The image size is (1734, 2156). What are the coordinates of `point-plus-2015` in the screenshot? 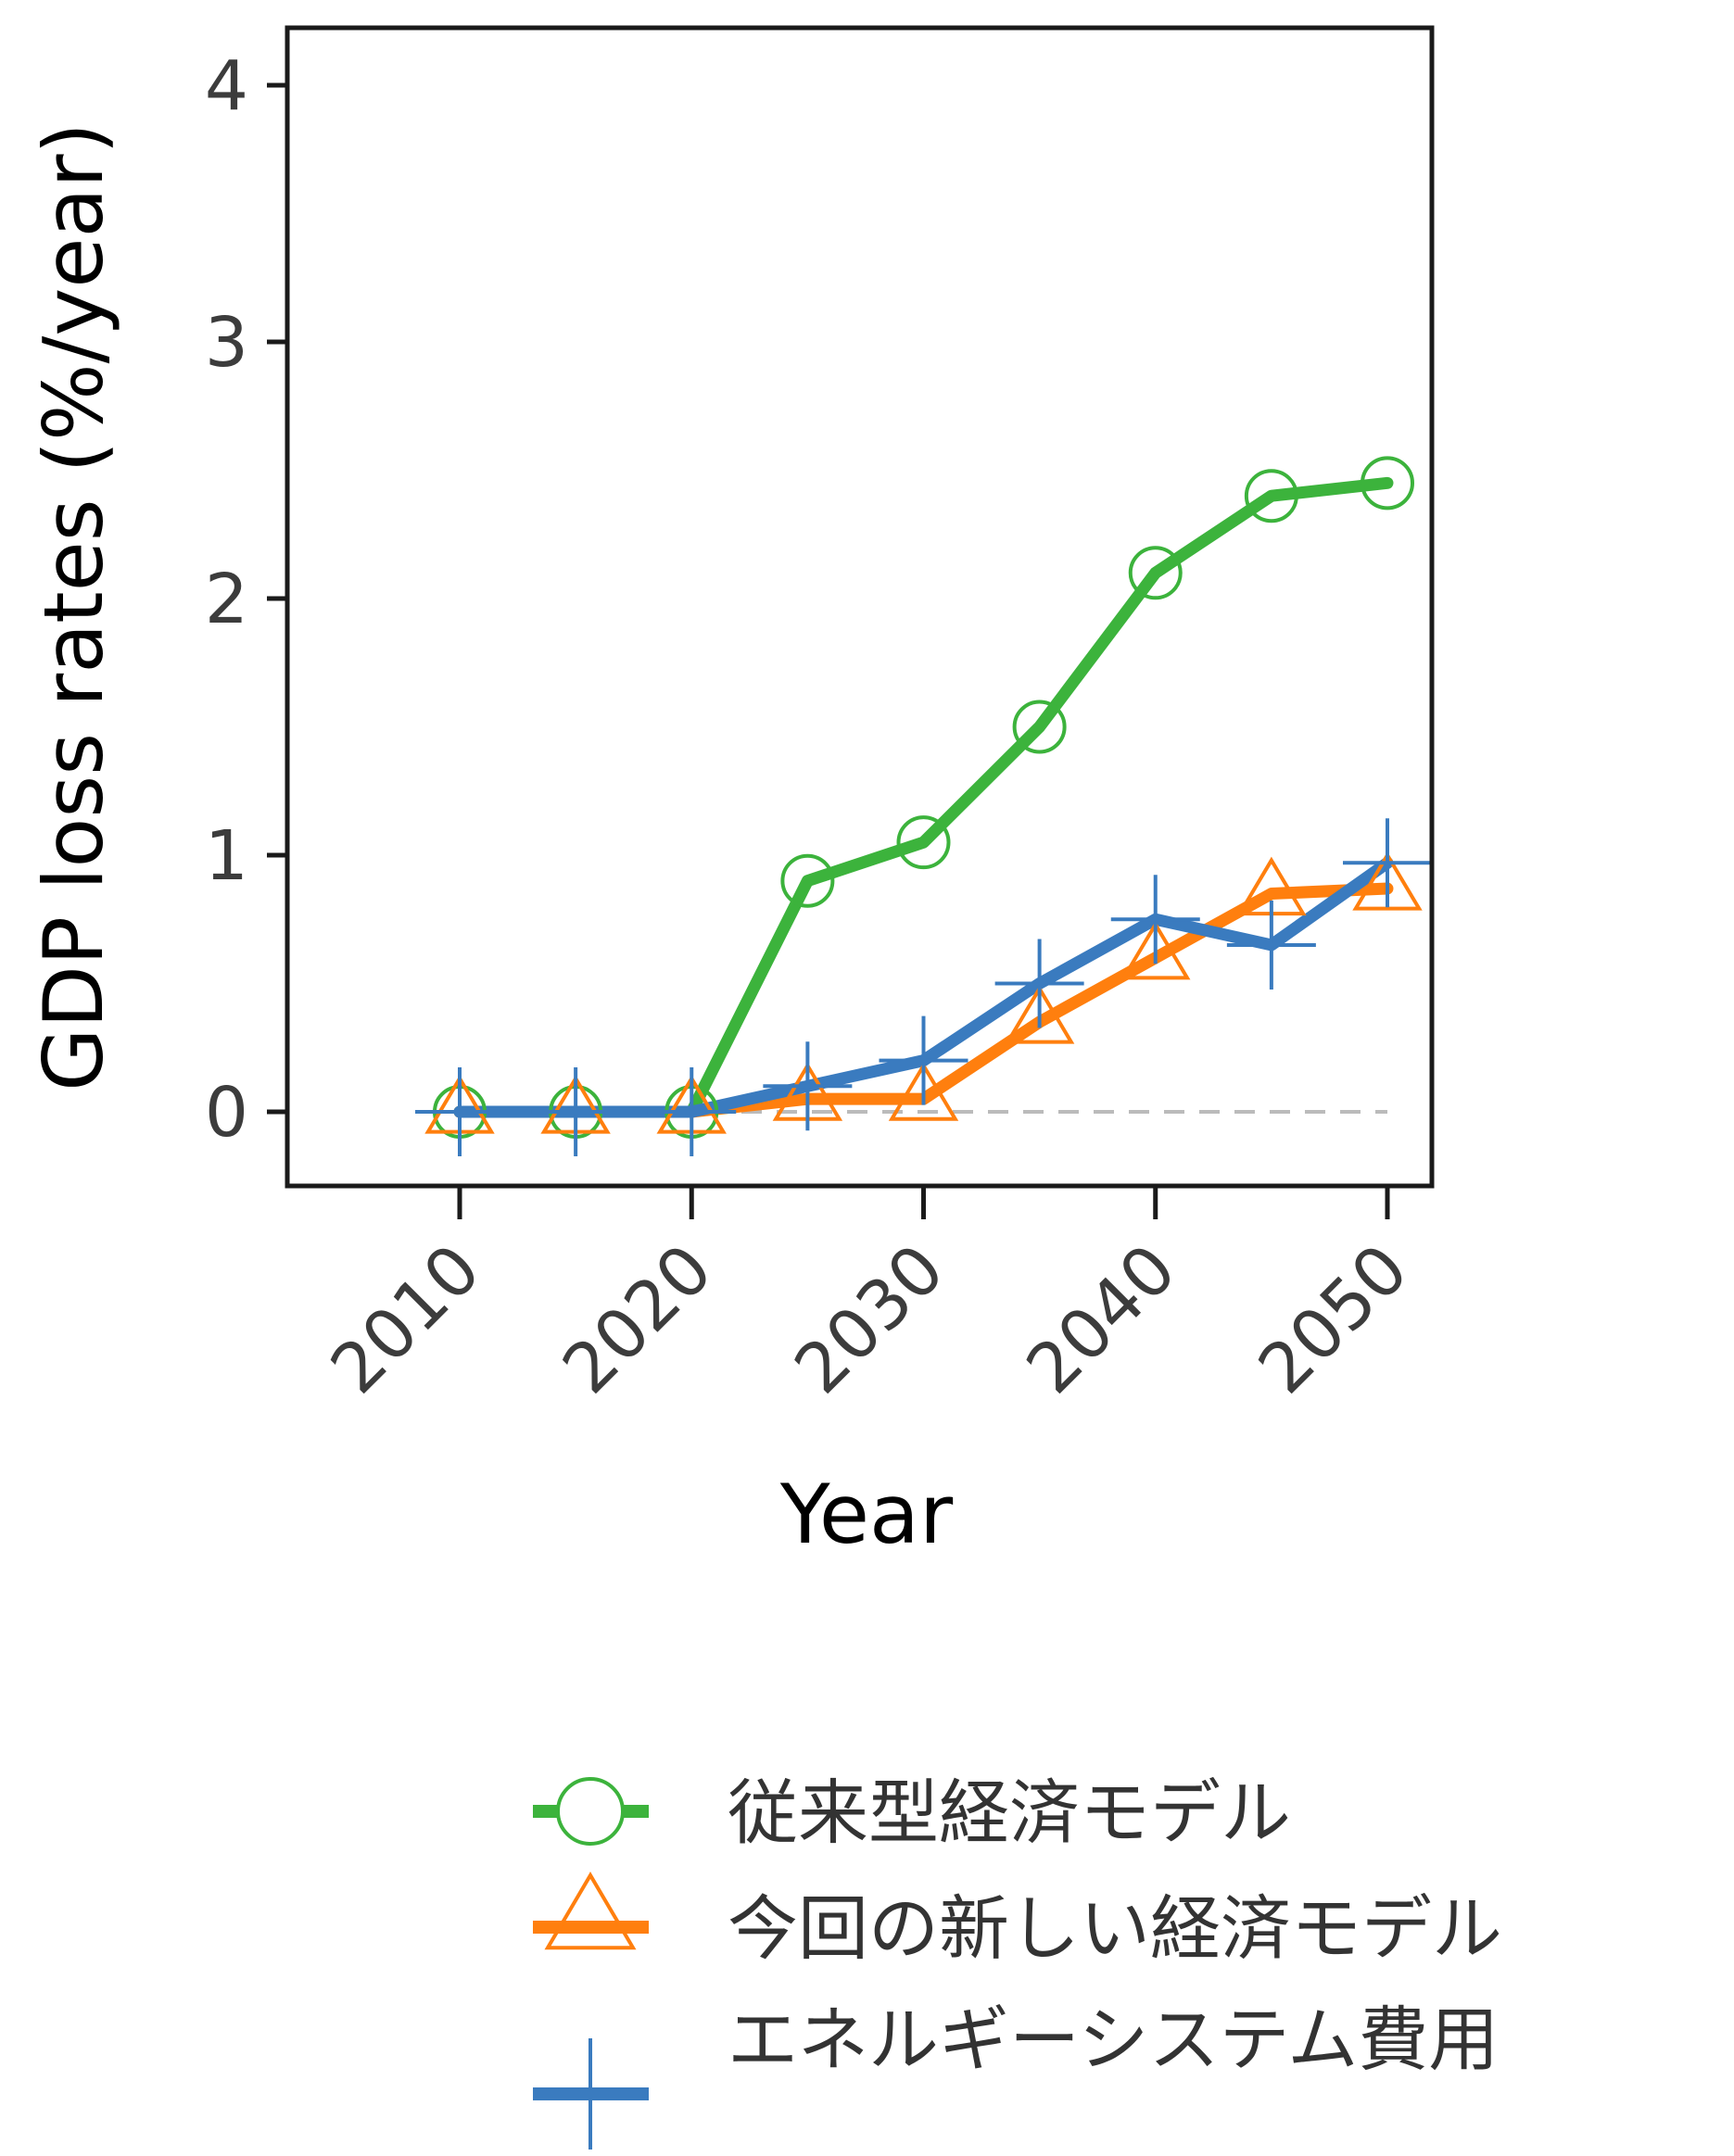 It's located at (576, 1111).